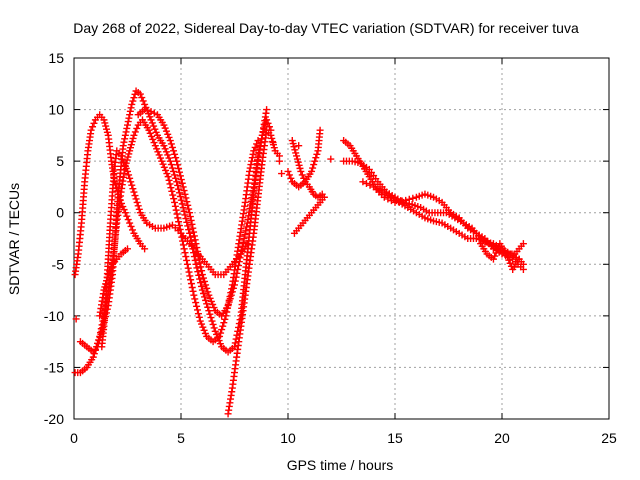 The height and width of the screenshot is (480, 640). What do you see at coordinates (56, 58) in the screenshot?
I see `y-tick-label: 15` at bounding box center [56, 58].